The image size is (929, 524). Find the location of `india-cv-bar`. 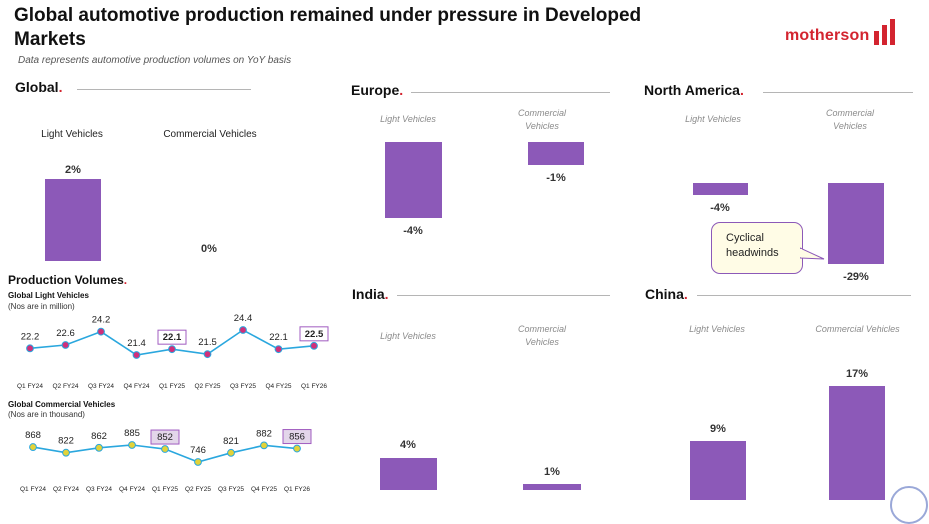

india-cv-bar is located at coordinates (552, 487).